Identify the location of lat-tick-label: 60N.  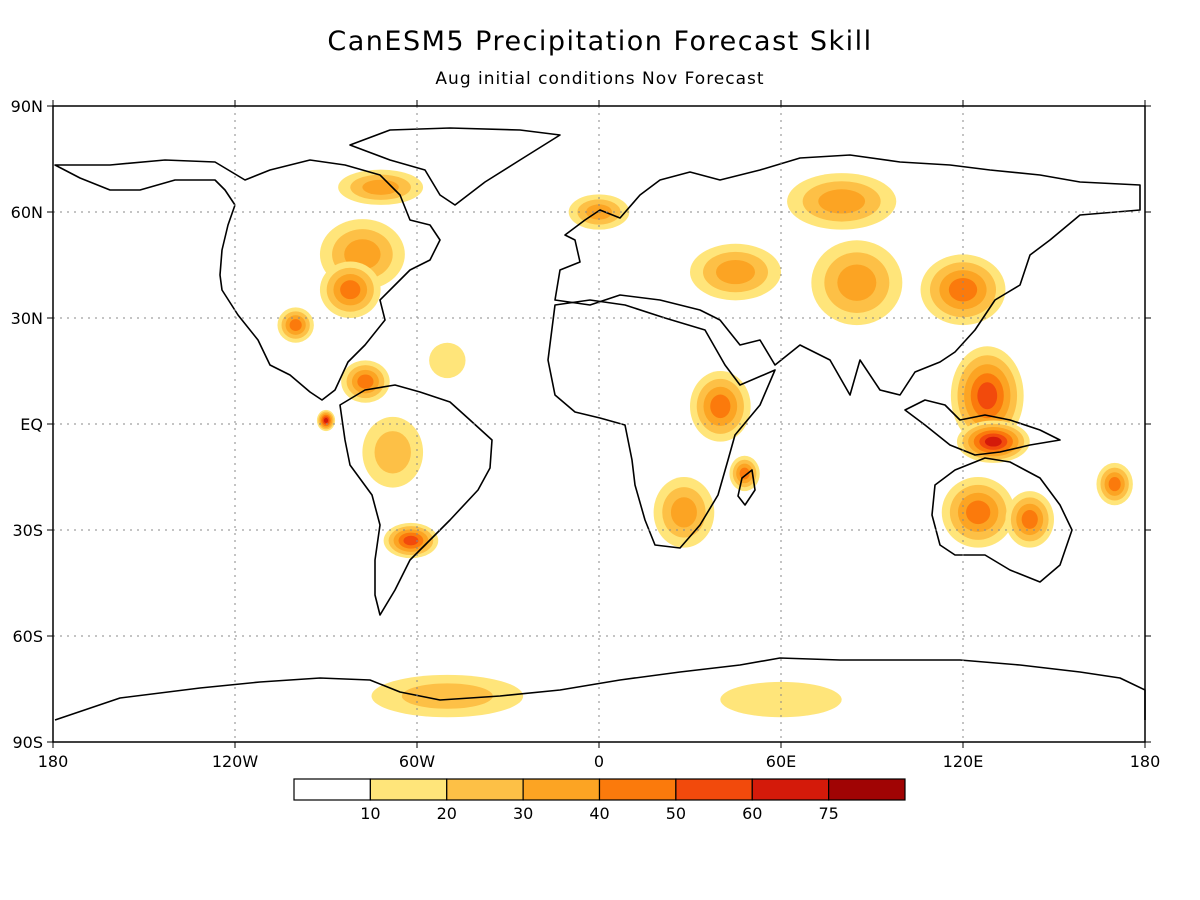
(27, 212).